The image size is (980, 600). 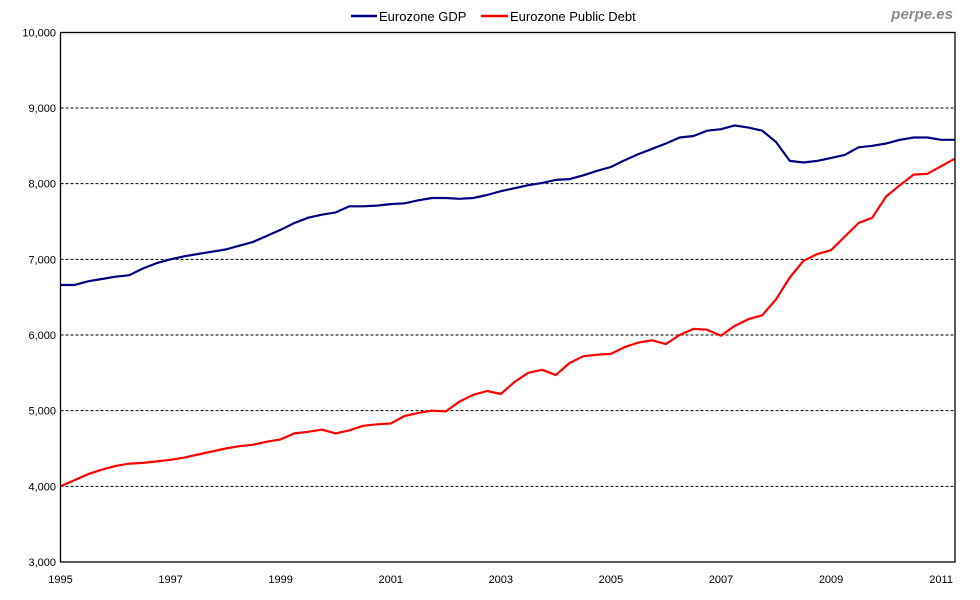 I want to click on legend: Eurozone GDP Eurozone Public Debt, so click(x=493, y=16).